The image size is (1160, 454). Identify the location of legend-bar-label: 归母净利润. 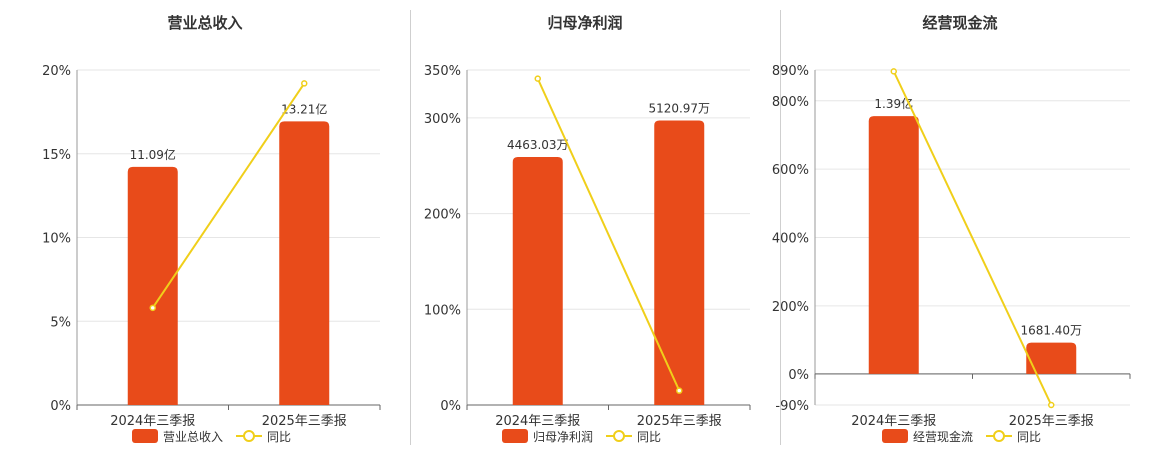
(563, 437).